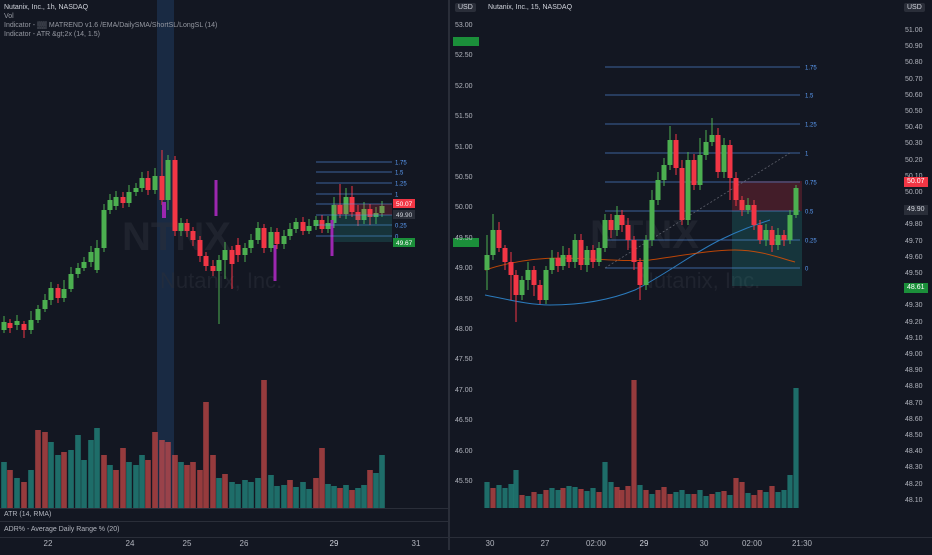  Describe the element at coordinates (464, 481) in the screenshot. I see `left-axis-tick: 45.50` at that location.